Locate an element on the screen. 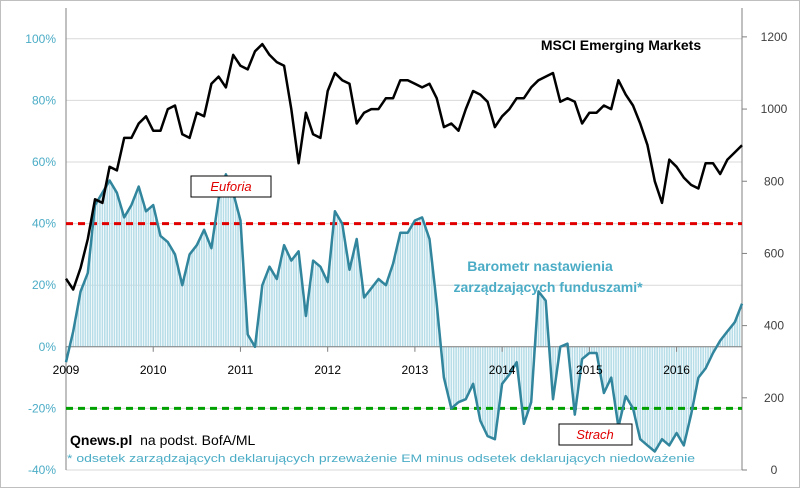 The height and width of the screenshot is (488, 800). y-left-tick-label: -40% is located at coordinates (42, 470).